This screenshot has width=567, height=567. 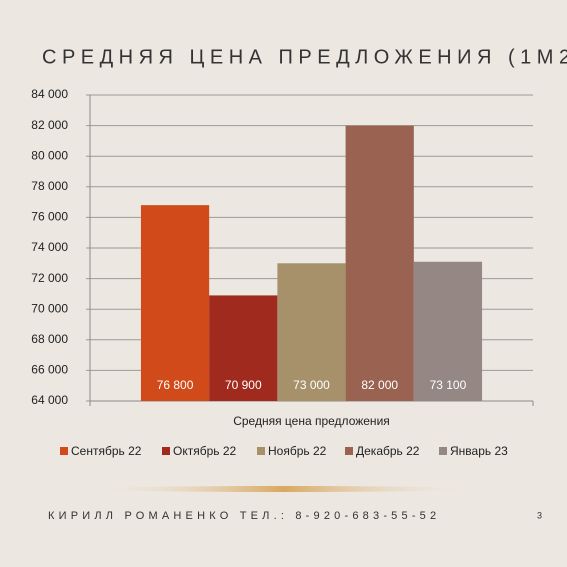 I want to click on y-tick-label: 70 000, so click(x=49, y=308).